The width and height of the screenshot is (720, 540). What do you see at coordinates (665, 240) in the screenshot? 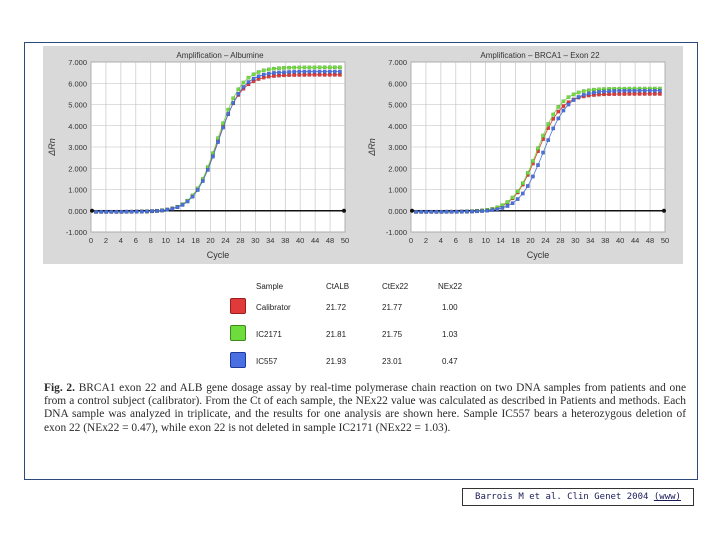
I see `x-tick-label: 50` at bounding box center [665, 240].